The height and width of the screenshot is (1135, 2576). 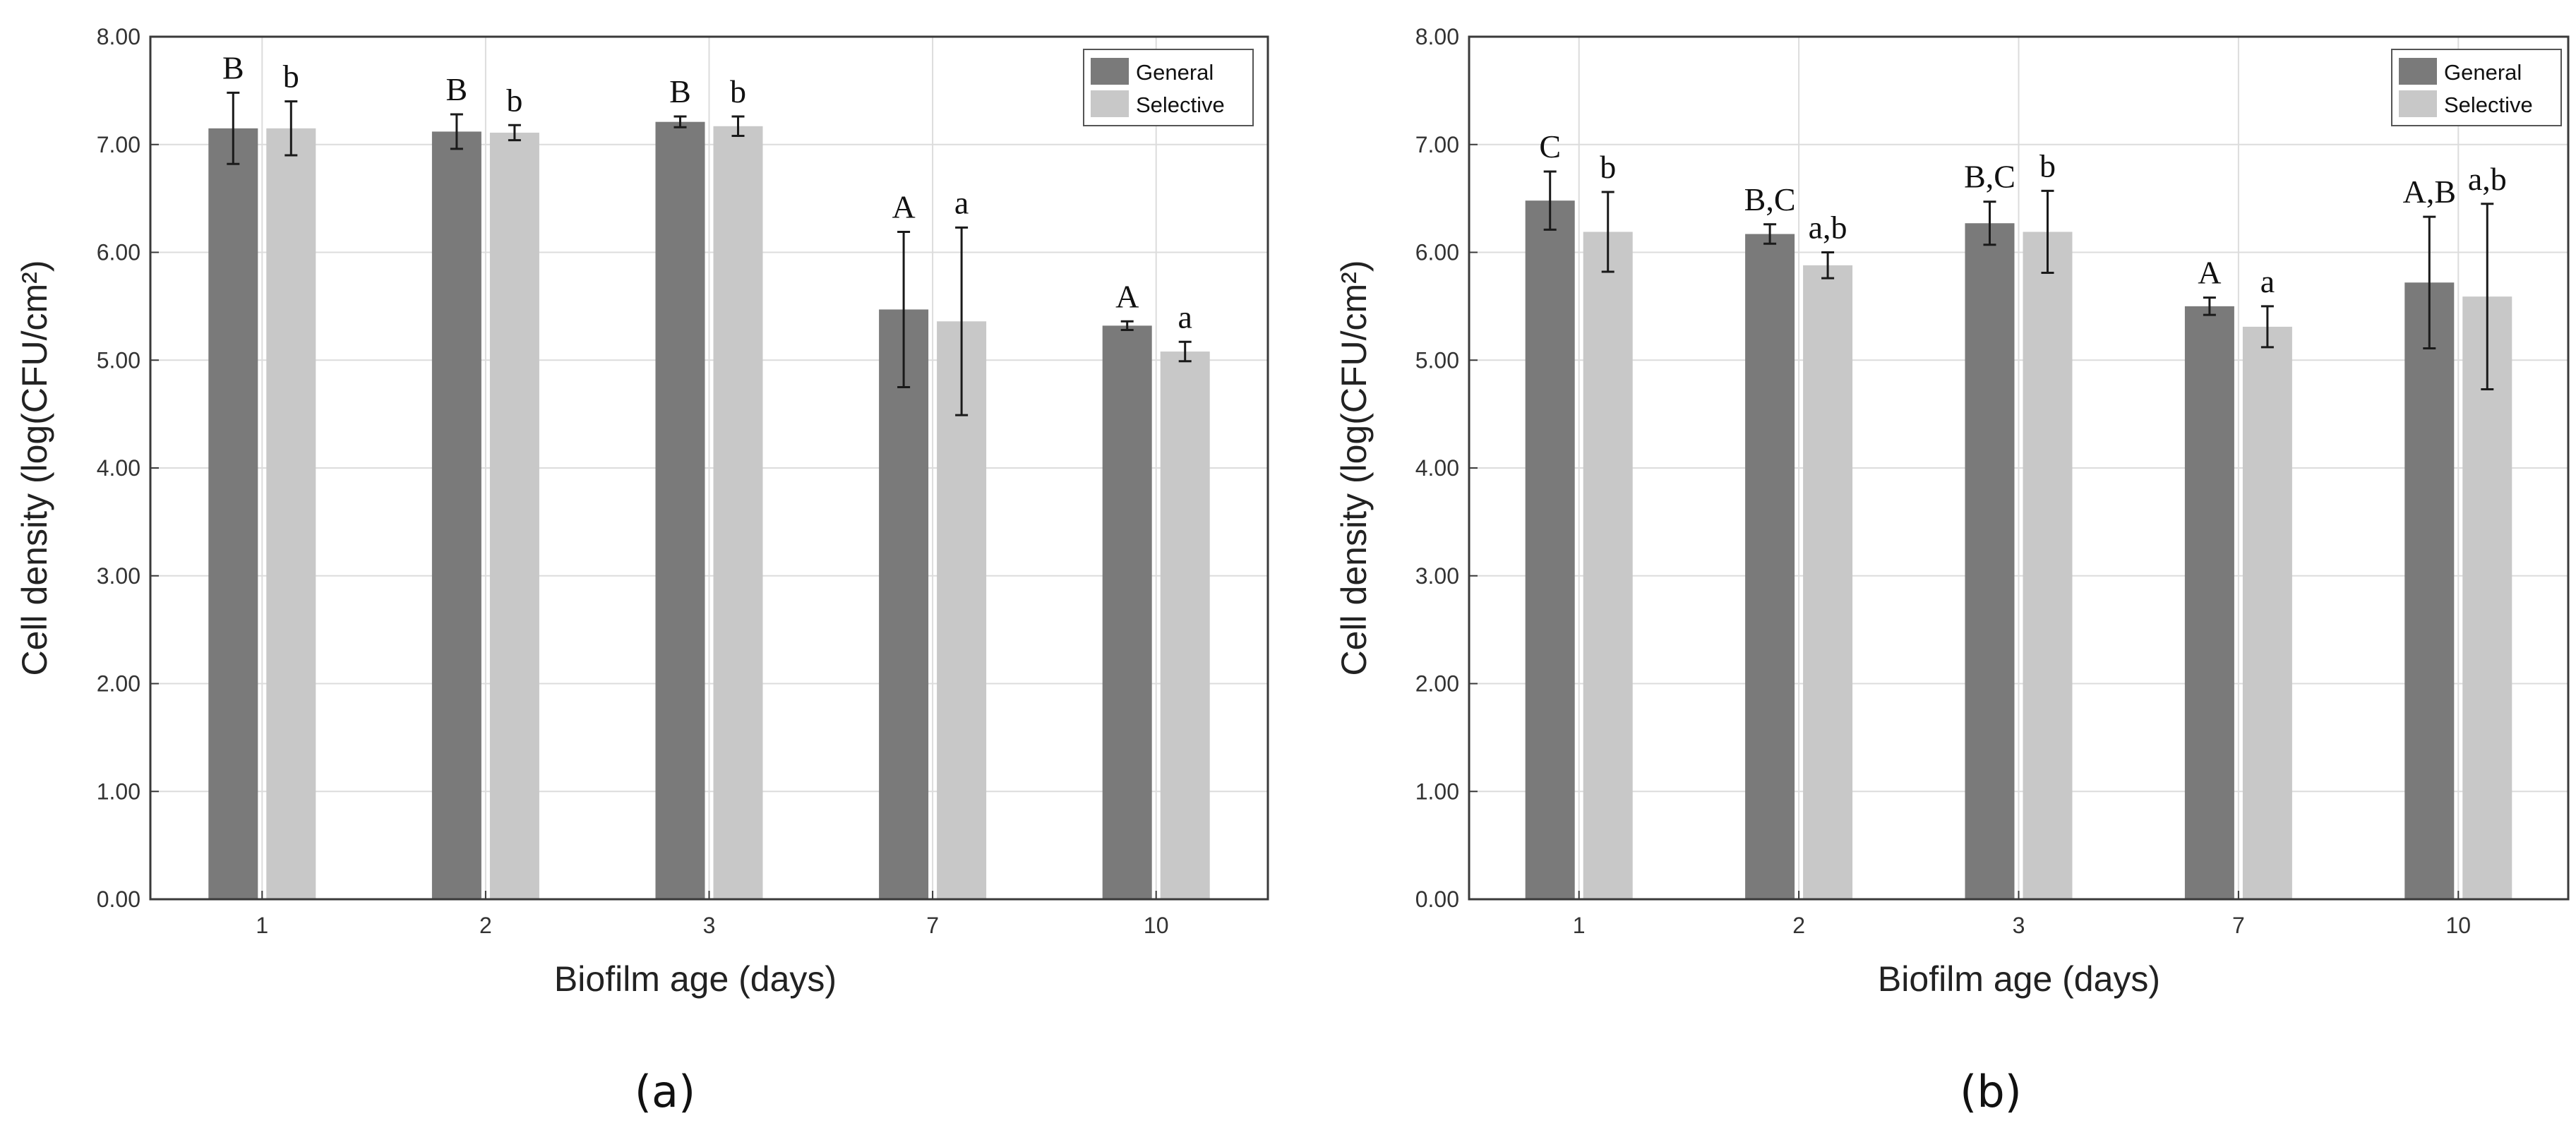 I want to click on panel-label-a: (a), so click(x=665, y=1091).